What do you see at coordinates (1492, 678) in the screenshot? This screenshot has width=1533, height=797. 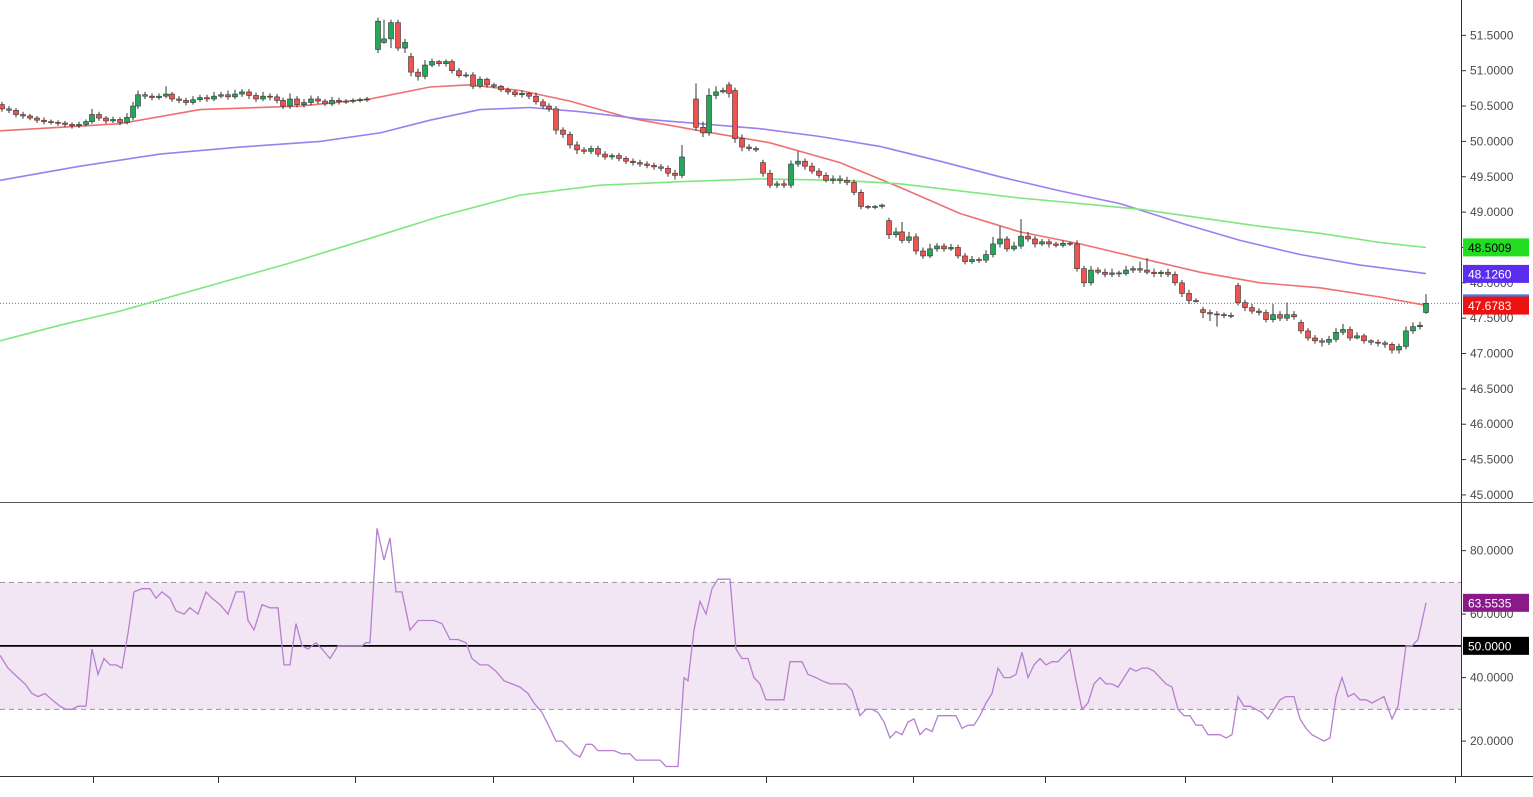 I see `oscillator-tick-label: 40.0000` at bounding box center [1492, 678].